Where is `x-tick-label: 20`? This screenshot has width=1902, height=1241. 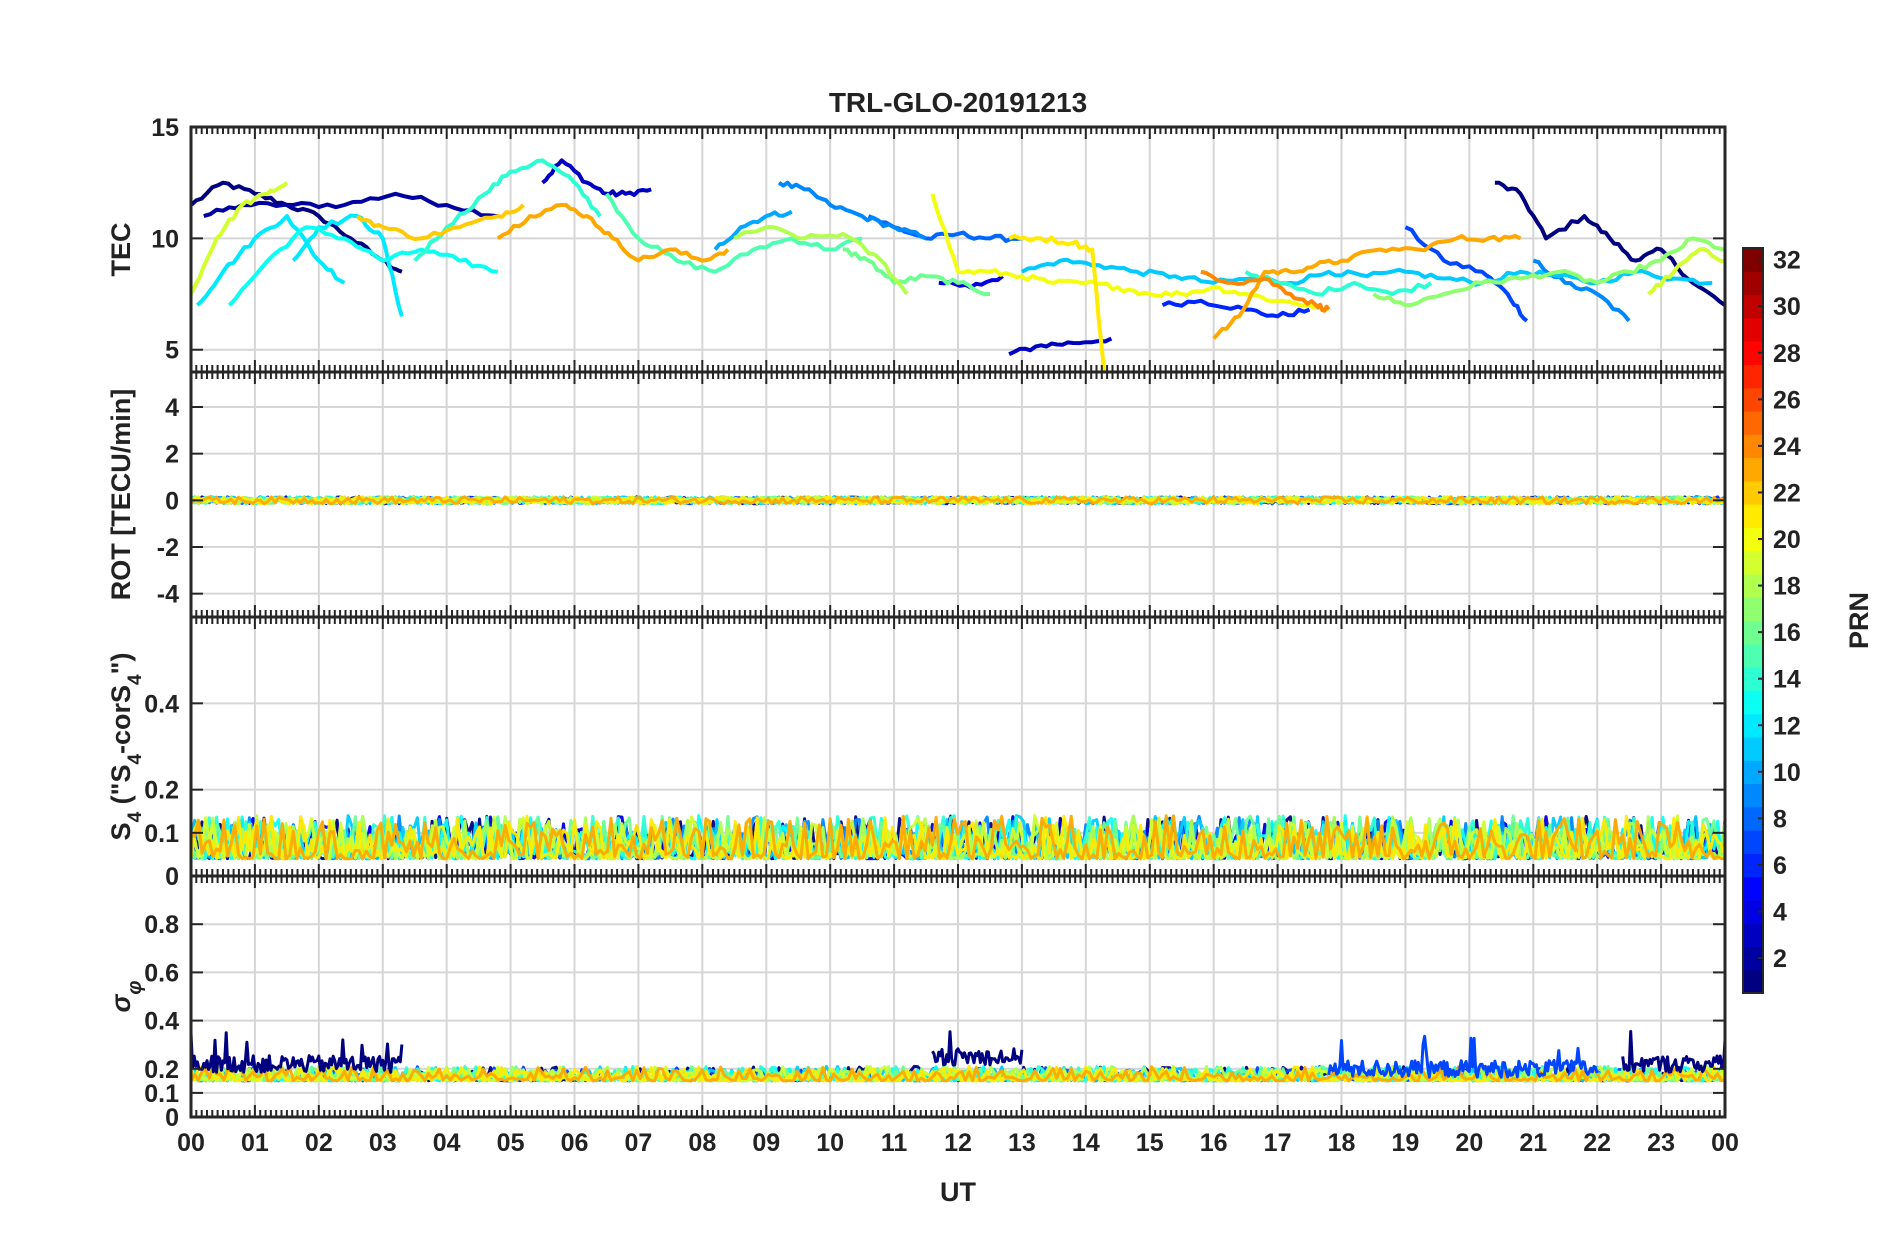 x-tick-label: 20 is located at coordinates (1469, 1143).